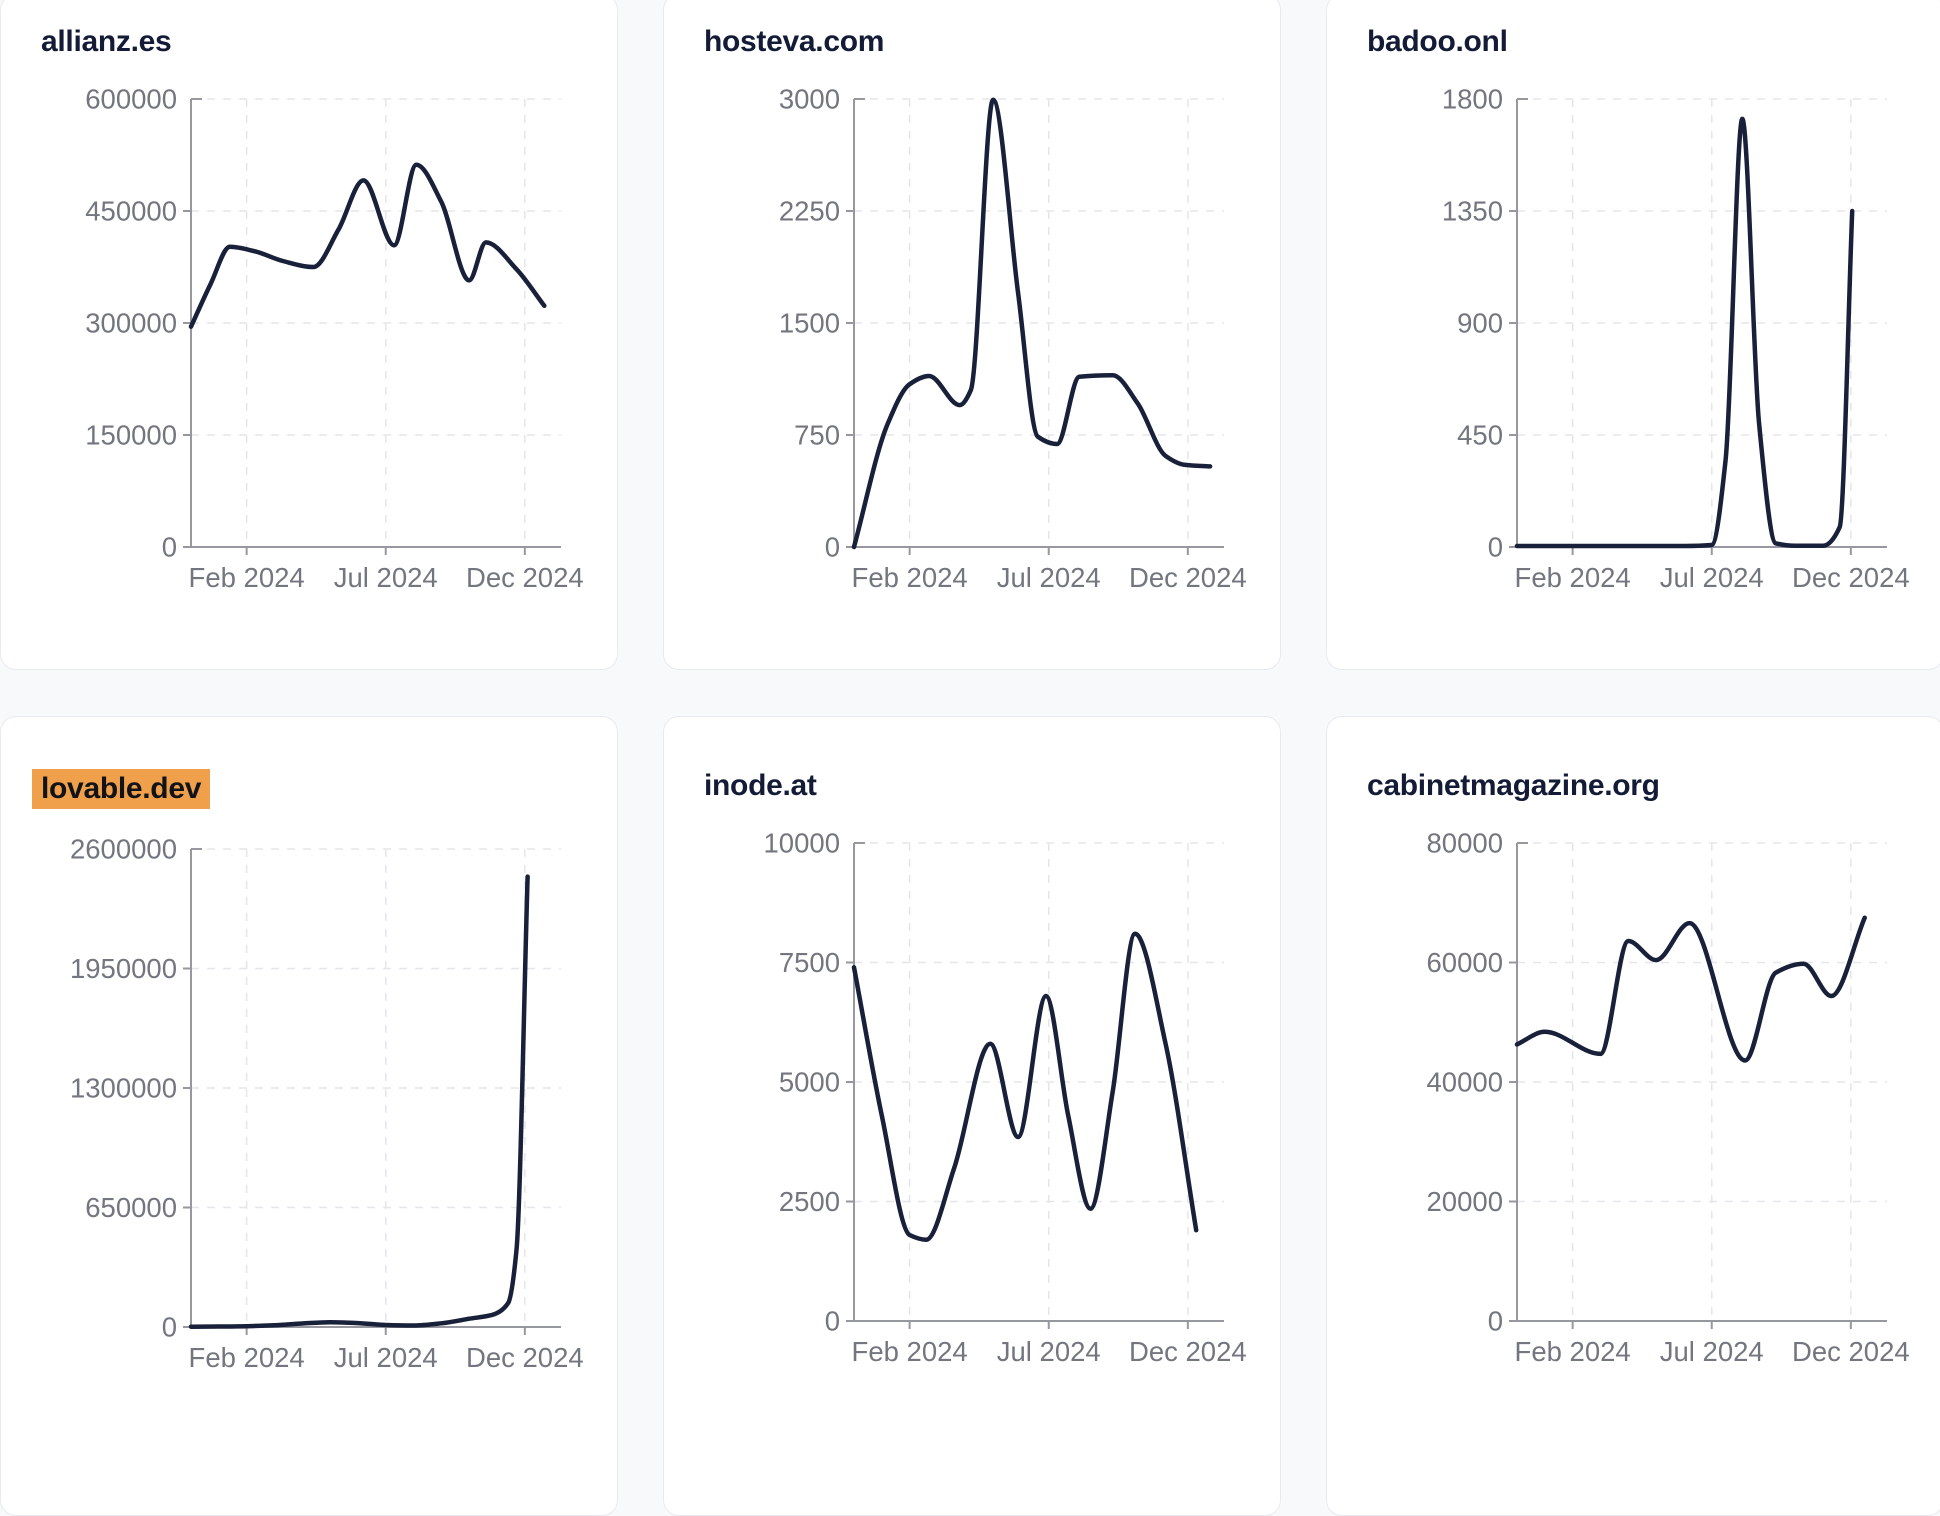 The image size is (1940, 1516). I want to click on line-chart-hosteva-com: 3000 2250 1500 750 0 Feb 2024 Jul 2024 Dec 2024, so click(1013, 339).